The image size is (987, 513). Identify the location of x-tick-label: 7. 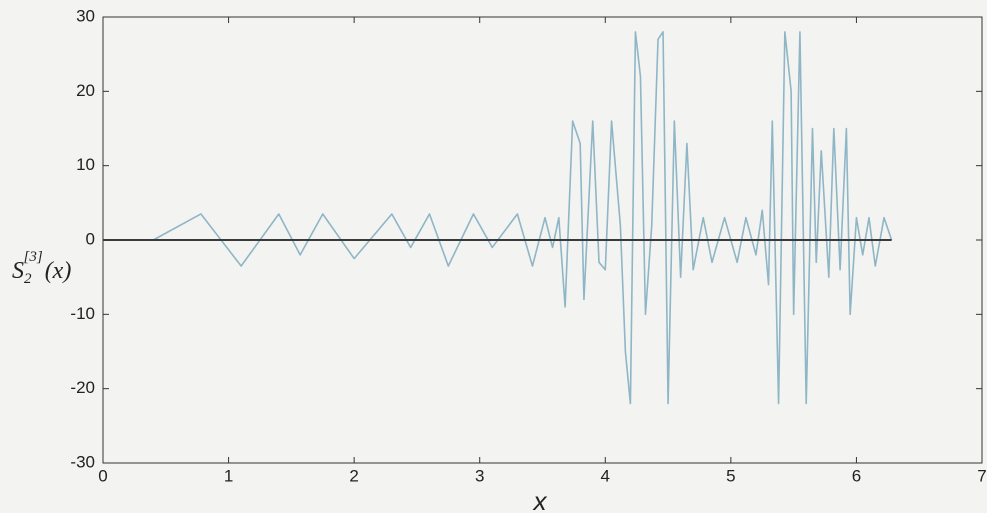
(981, 475).